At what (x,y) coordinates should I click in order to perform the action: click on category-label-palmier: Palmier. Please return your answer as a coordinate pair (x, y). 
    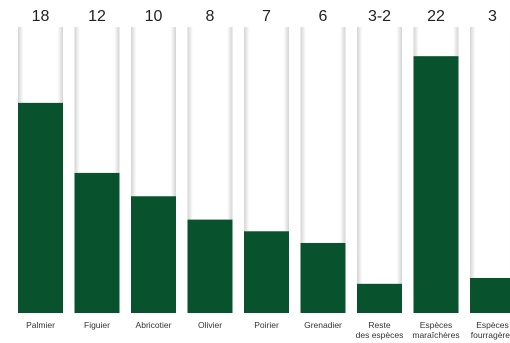
    Looking at the image, I should click on (40, 325).